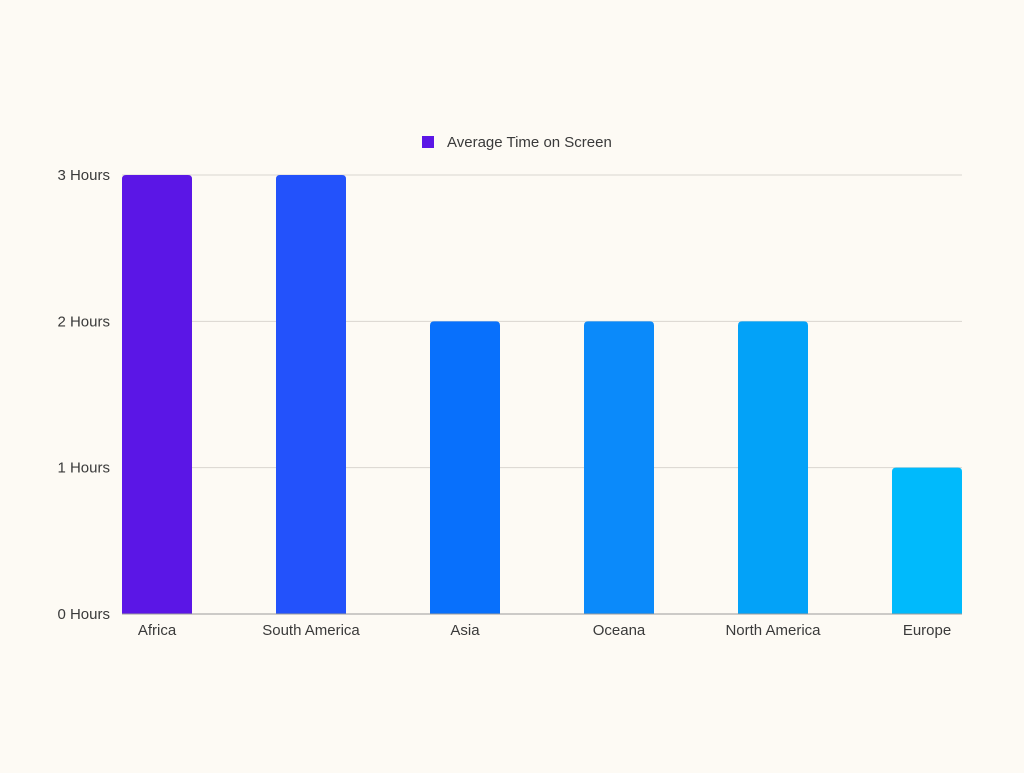  What do you see at coordinates (529, 142) in the screenshot?
I see `legend-label: Average Time on Screen` at bounding box center [529, 142].